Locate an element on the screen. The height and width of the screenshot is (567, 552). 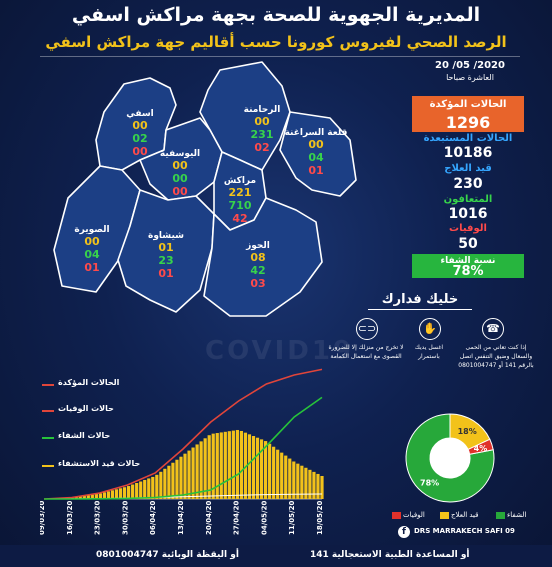
legend-deaths: حالات الوفيات is located at coordinates (86, 408).